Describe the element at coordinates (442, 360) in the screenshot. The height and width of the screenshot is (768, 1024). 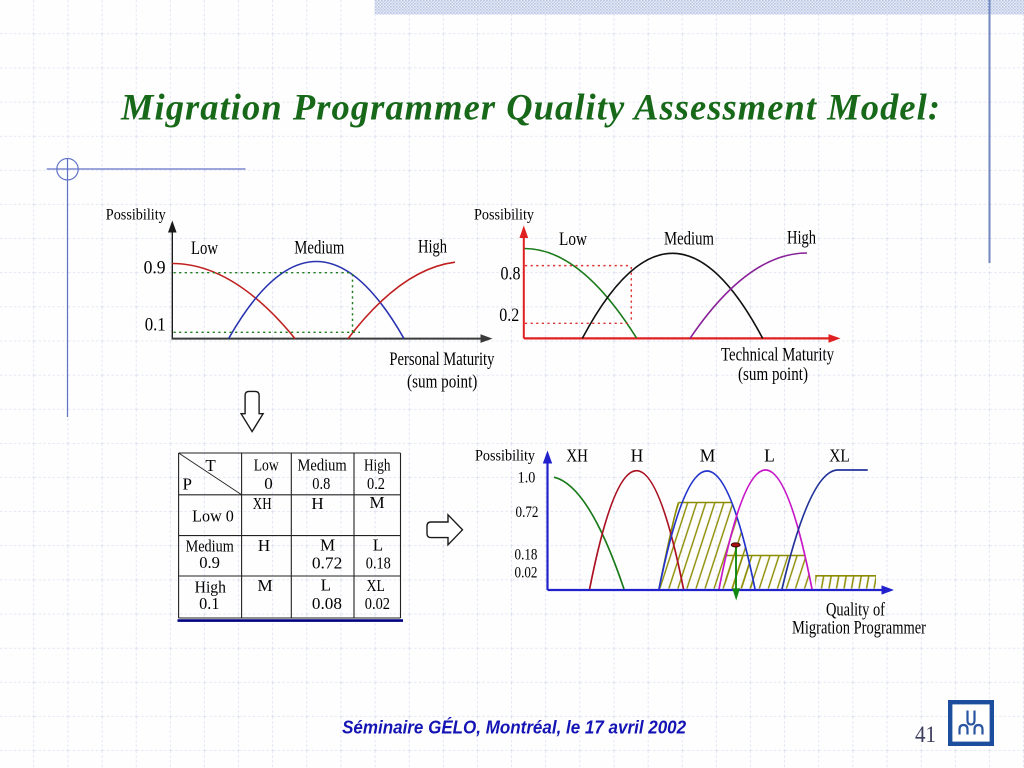
I see `svg-text: Personal Maturity` at that location.